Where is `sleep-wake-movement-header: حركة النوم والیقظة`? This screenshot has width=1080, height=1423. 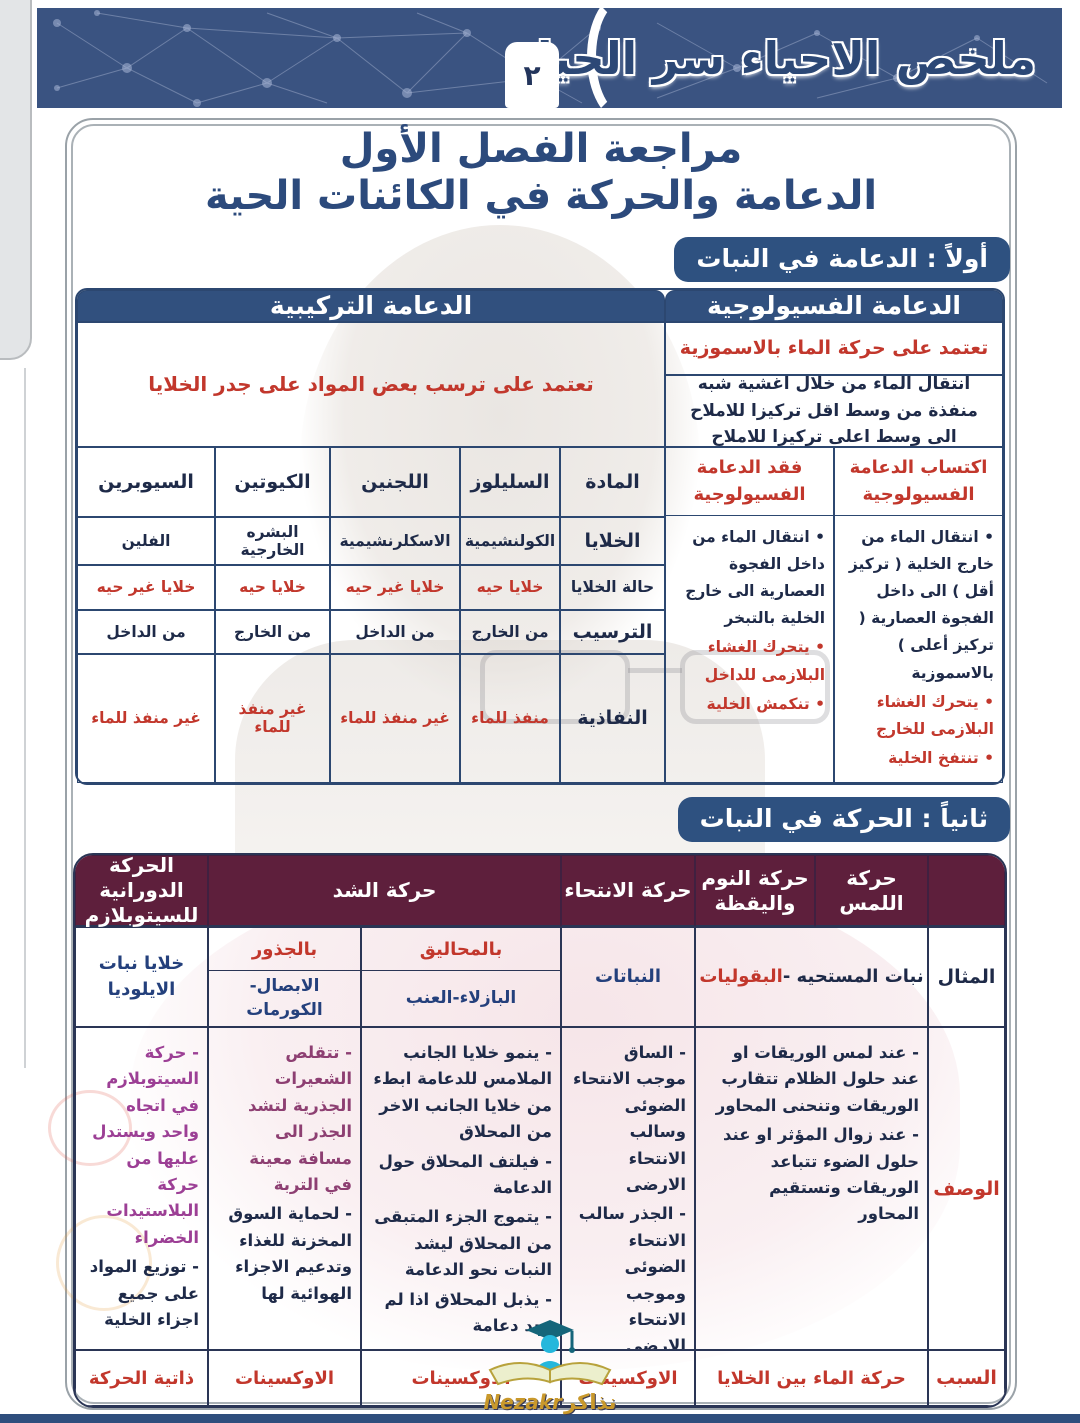 sleep-wake-movement-header: حركة النوم والیقظة is located at coordinates (755, 891).